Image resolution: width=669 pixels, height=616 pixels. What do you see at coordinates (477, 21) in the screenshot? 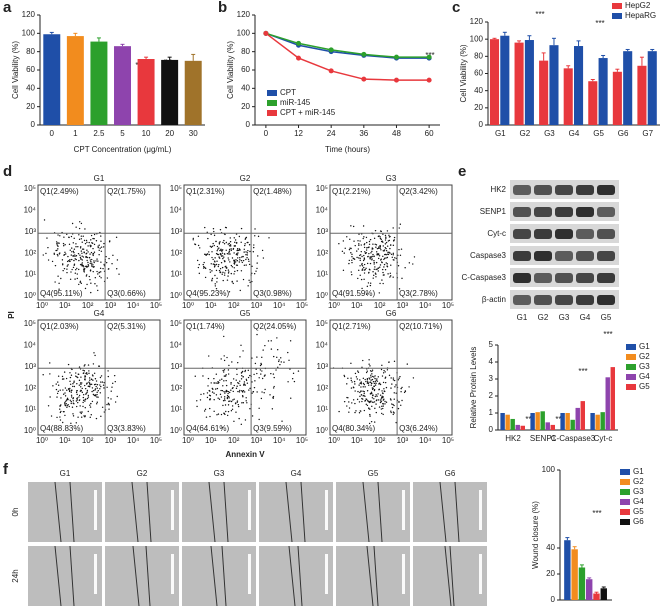
I see `y-tick-label: 120` at bounding box center [477, 21].